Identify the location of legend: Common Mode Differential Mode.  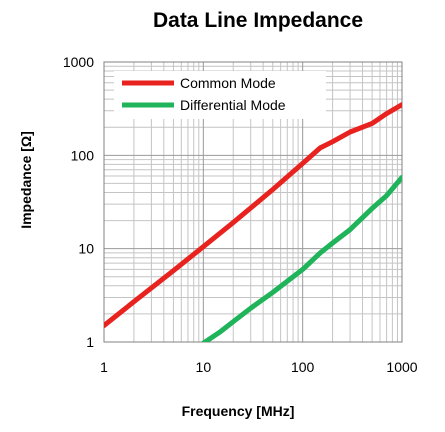
(220, 95).